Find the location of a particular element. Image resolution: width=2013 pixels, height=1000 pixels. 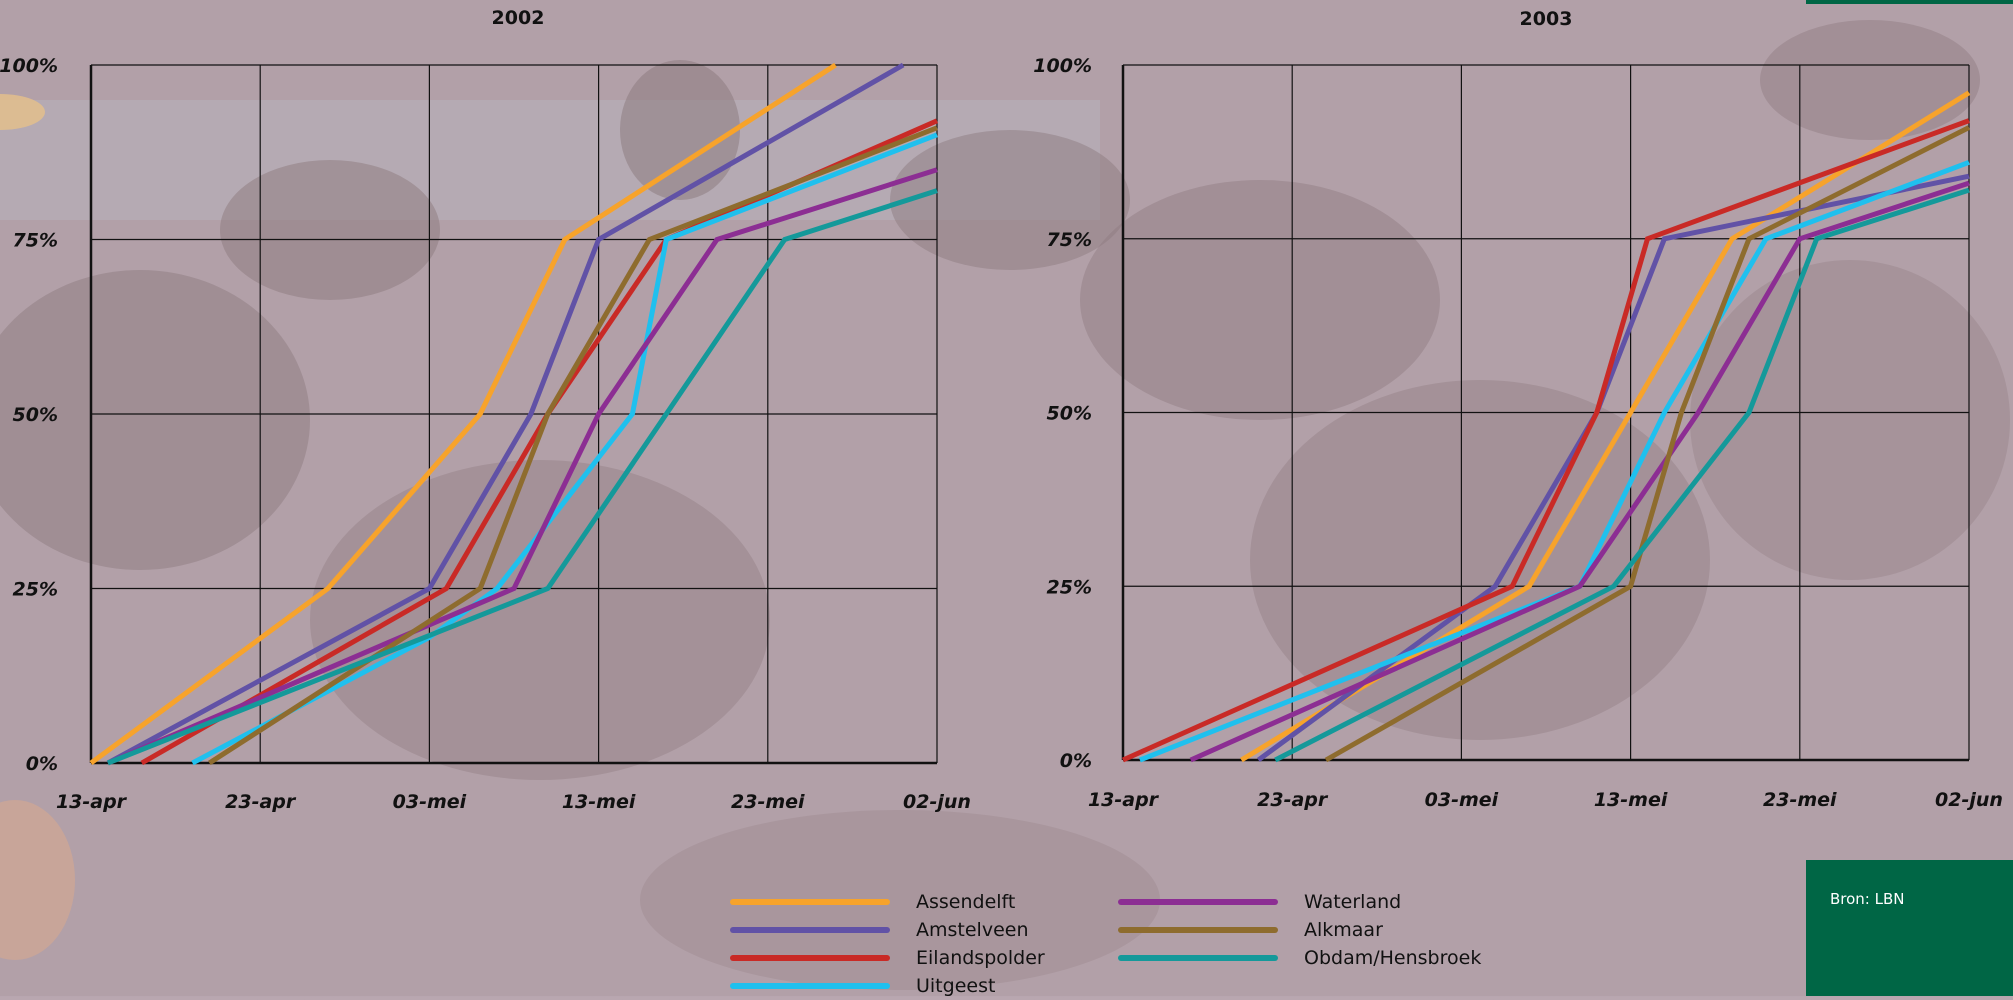

chart-title: 2002 is located at coordinates (518, 18).